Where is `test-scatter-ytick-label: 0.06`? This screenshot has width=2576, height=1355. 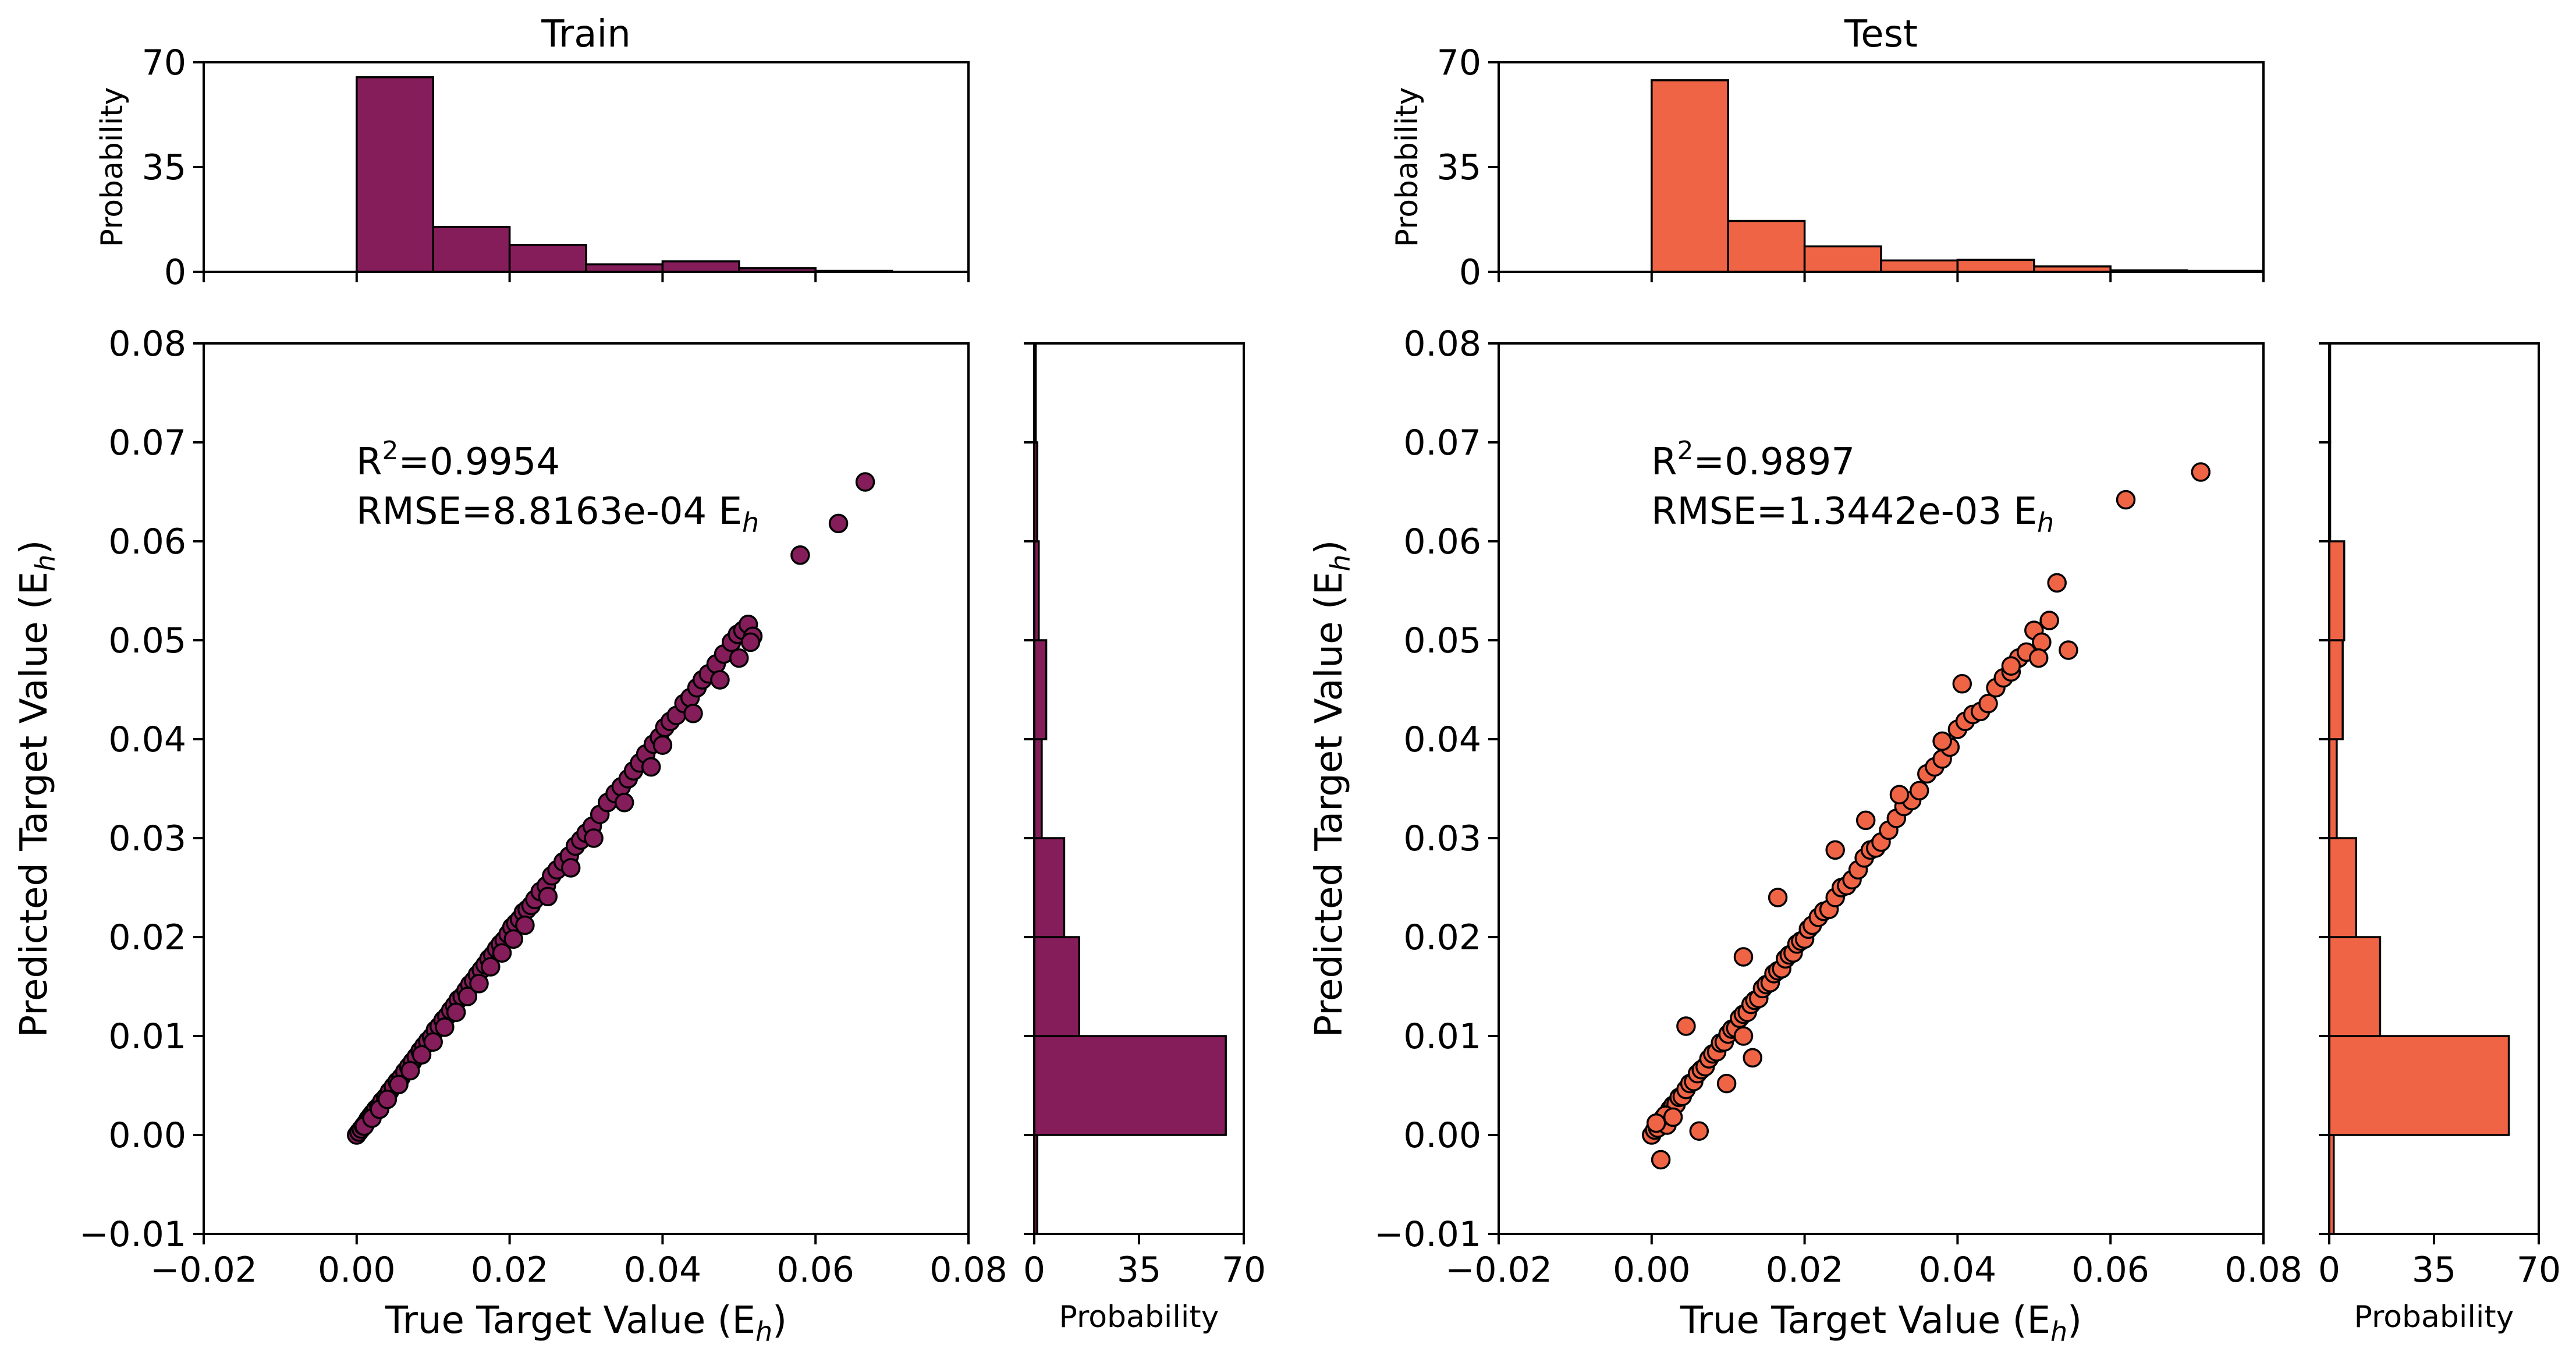 test-scatter-ytick-label: 0.06 is located at coordinates (1442, 542).